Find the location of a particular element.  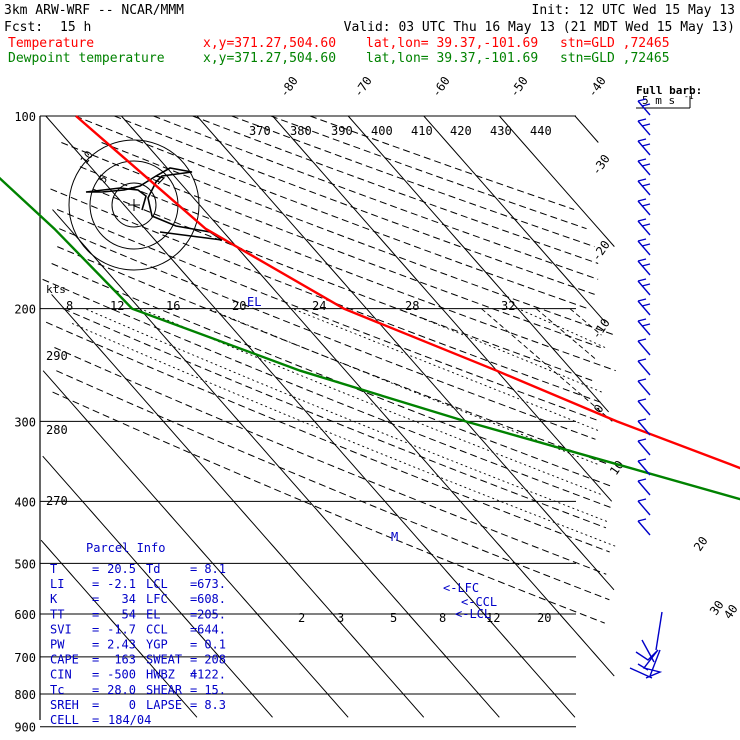

dewpoint-station: stn=GLD ,72465 is located at coordinates (615, 58).